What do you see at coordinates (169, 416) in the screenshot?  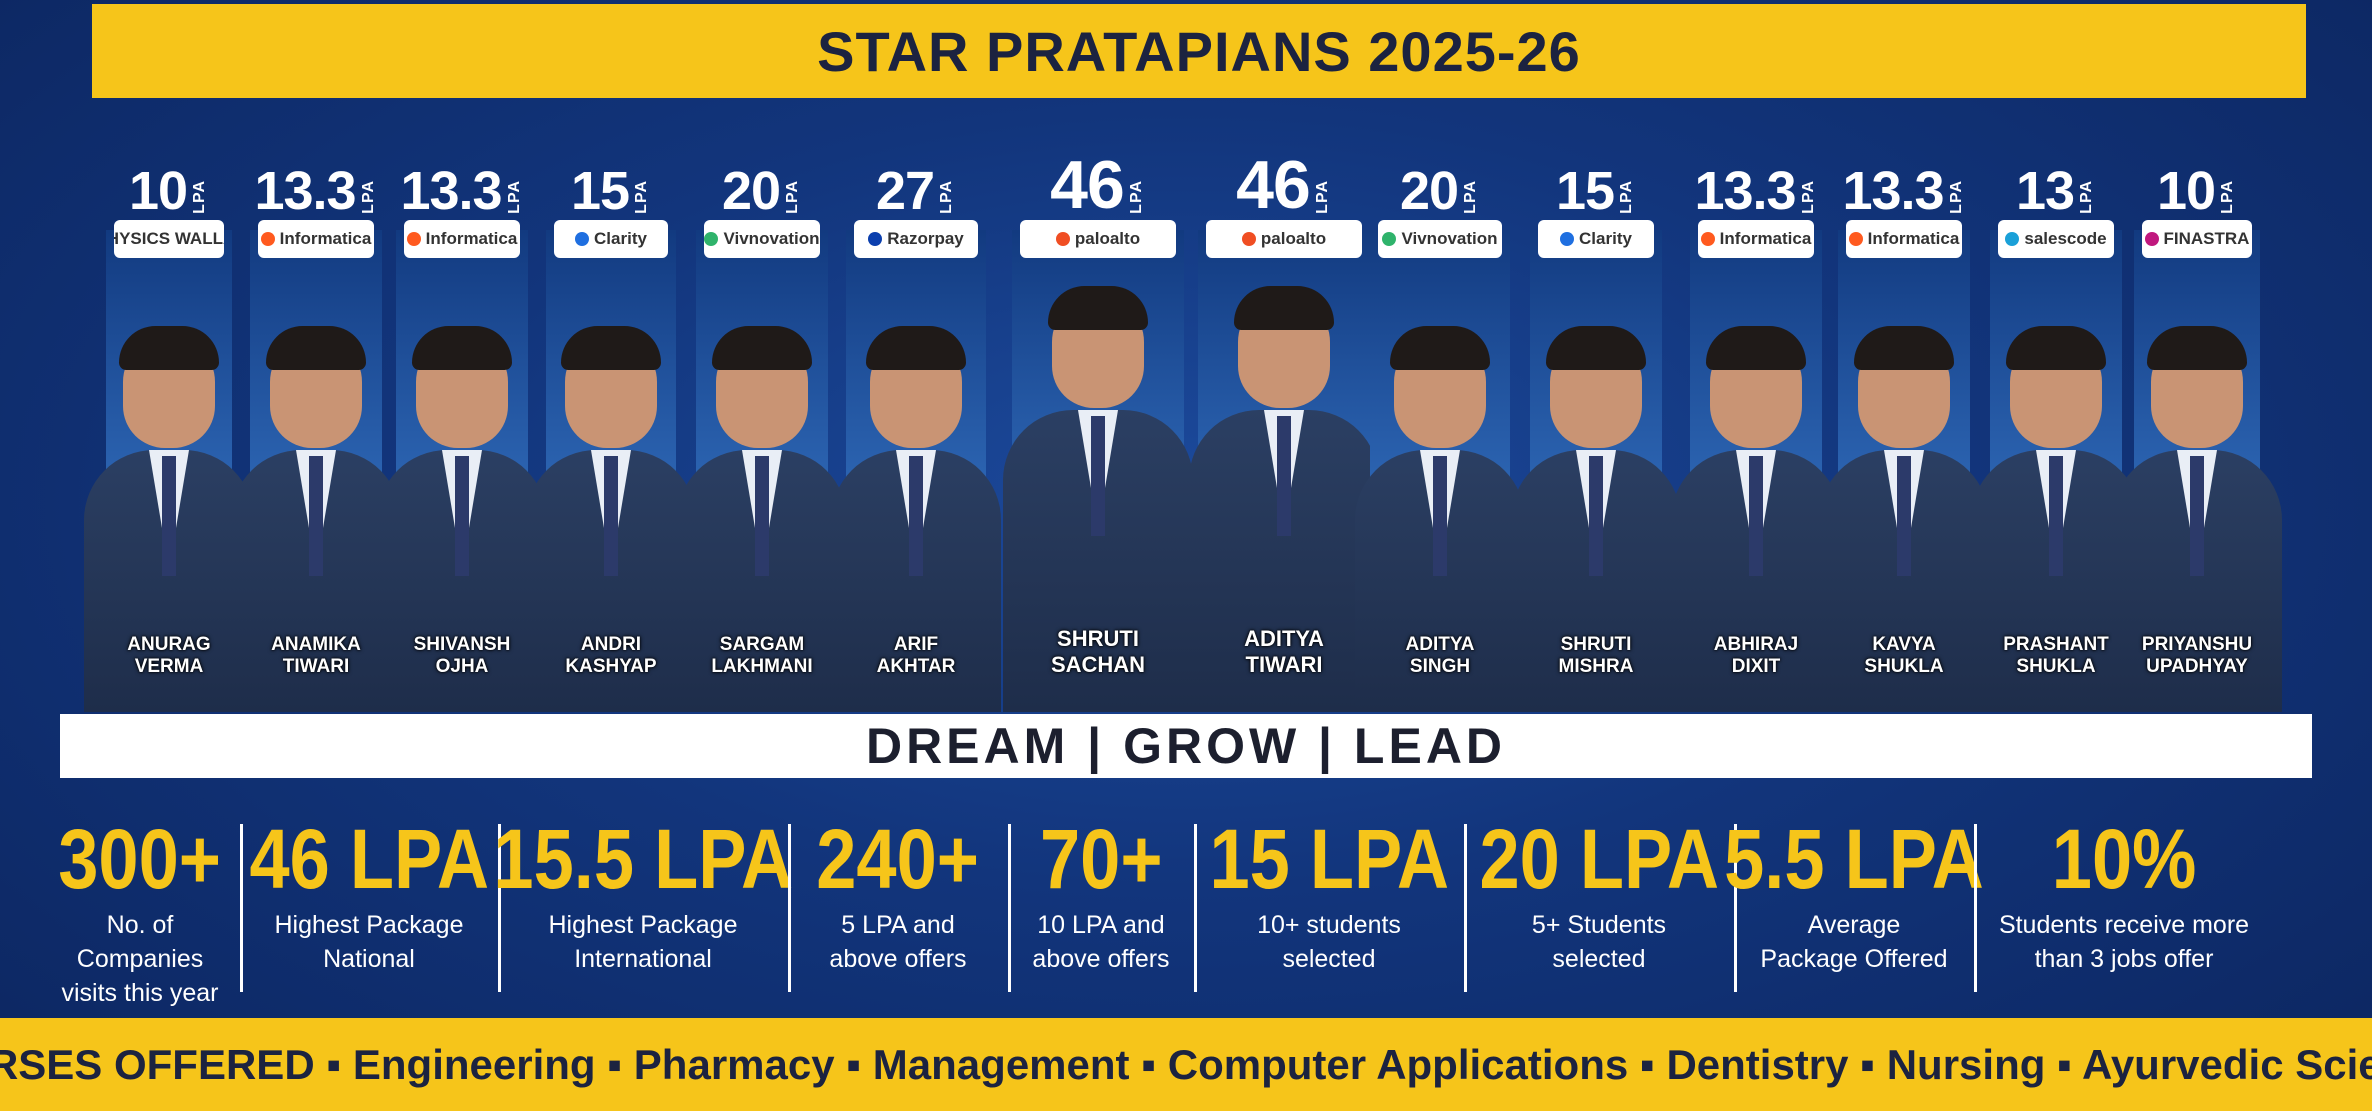 I see `student-card: 10 LPA PHYSICS WALLAH ANURAG VERMA` at bounding box center [169, 416].